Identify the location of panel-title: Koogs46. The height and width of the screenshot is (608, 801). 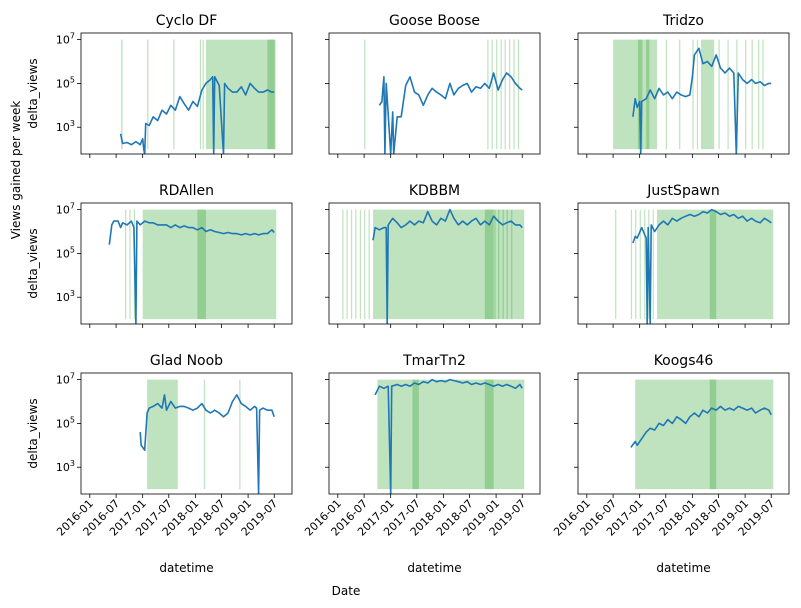
(684, 361).